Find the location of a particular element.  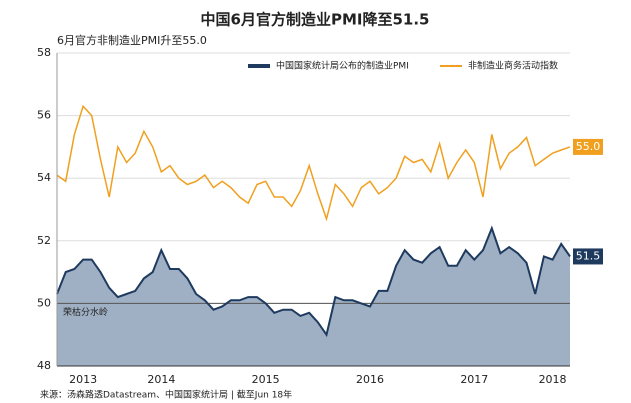

x-tick-label: 2015 is located at coordinates (266, 379).